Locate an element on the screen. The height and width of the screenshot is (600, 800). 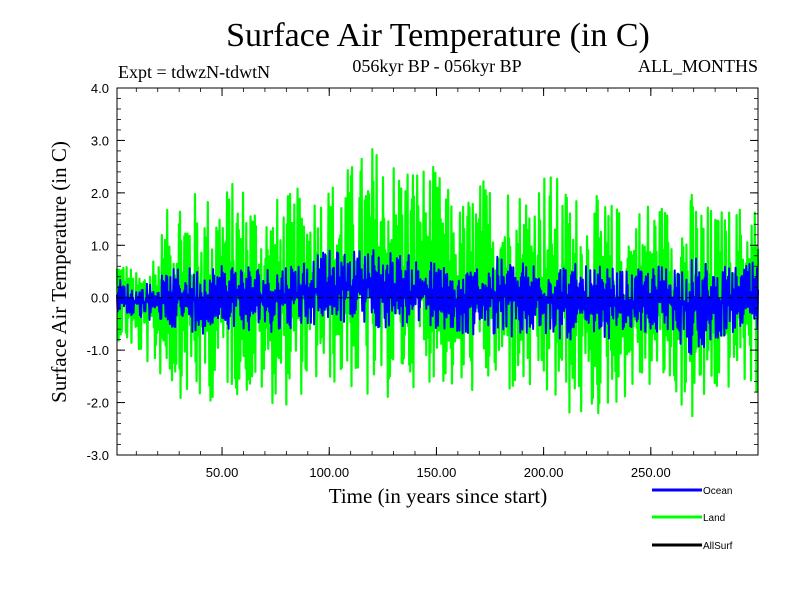
y-tick-label: 1.0 is located at coordinates (100, 245).